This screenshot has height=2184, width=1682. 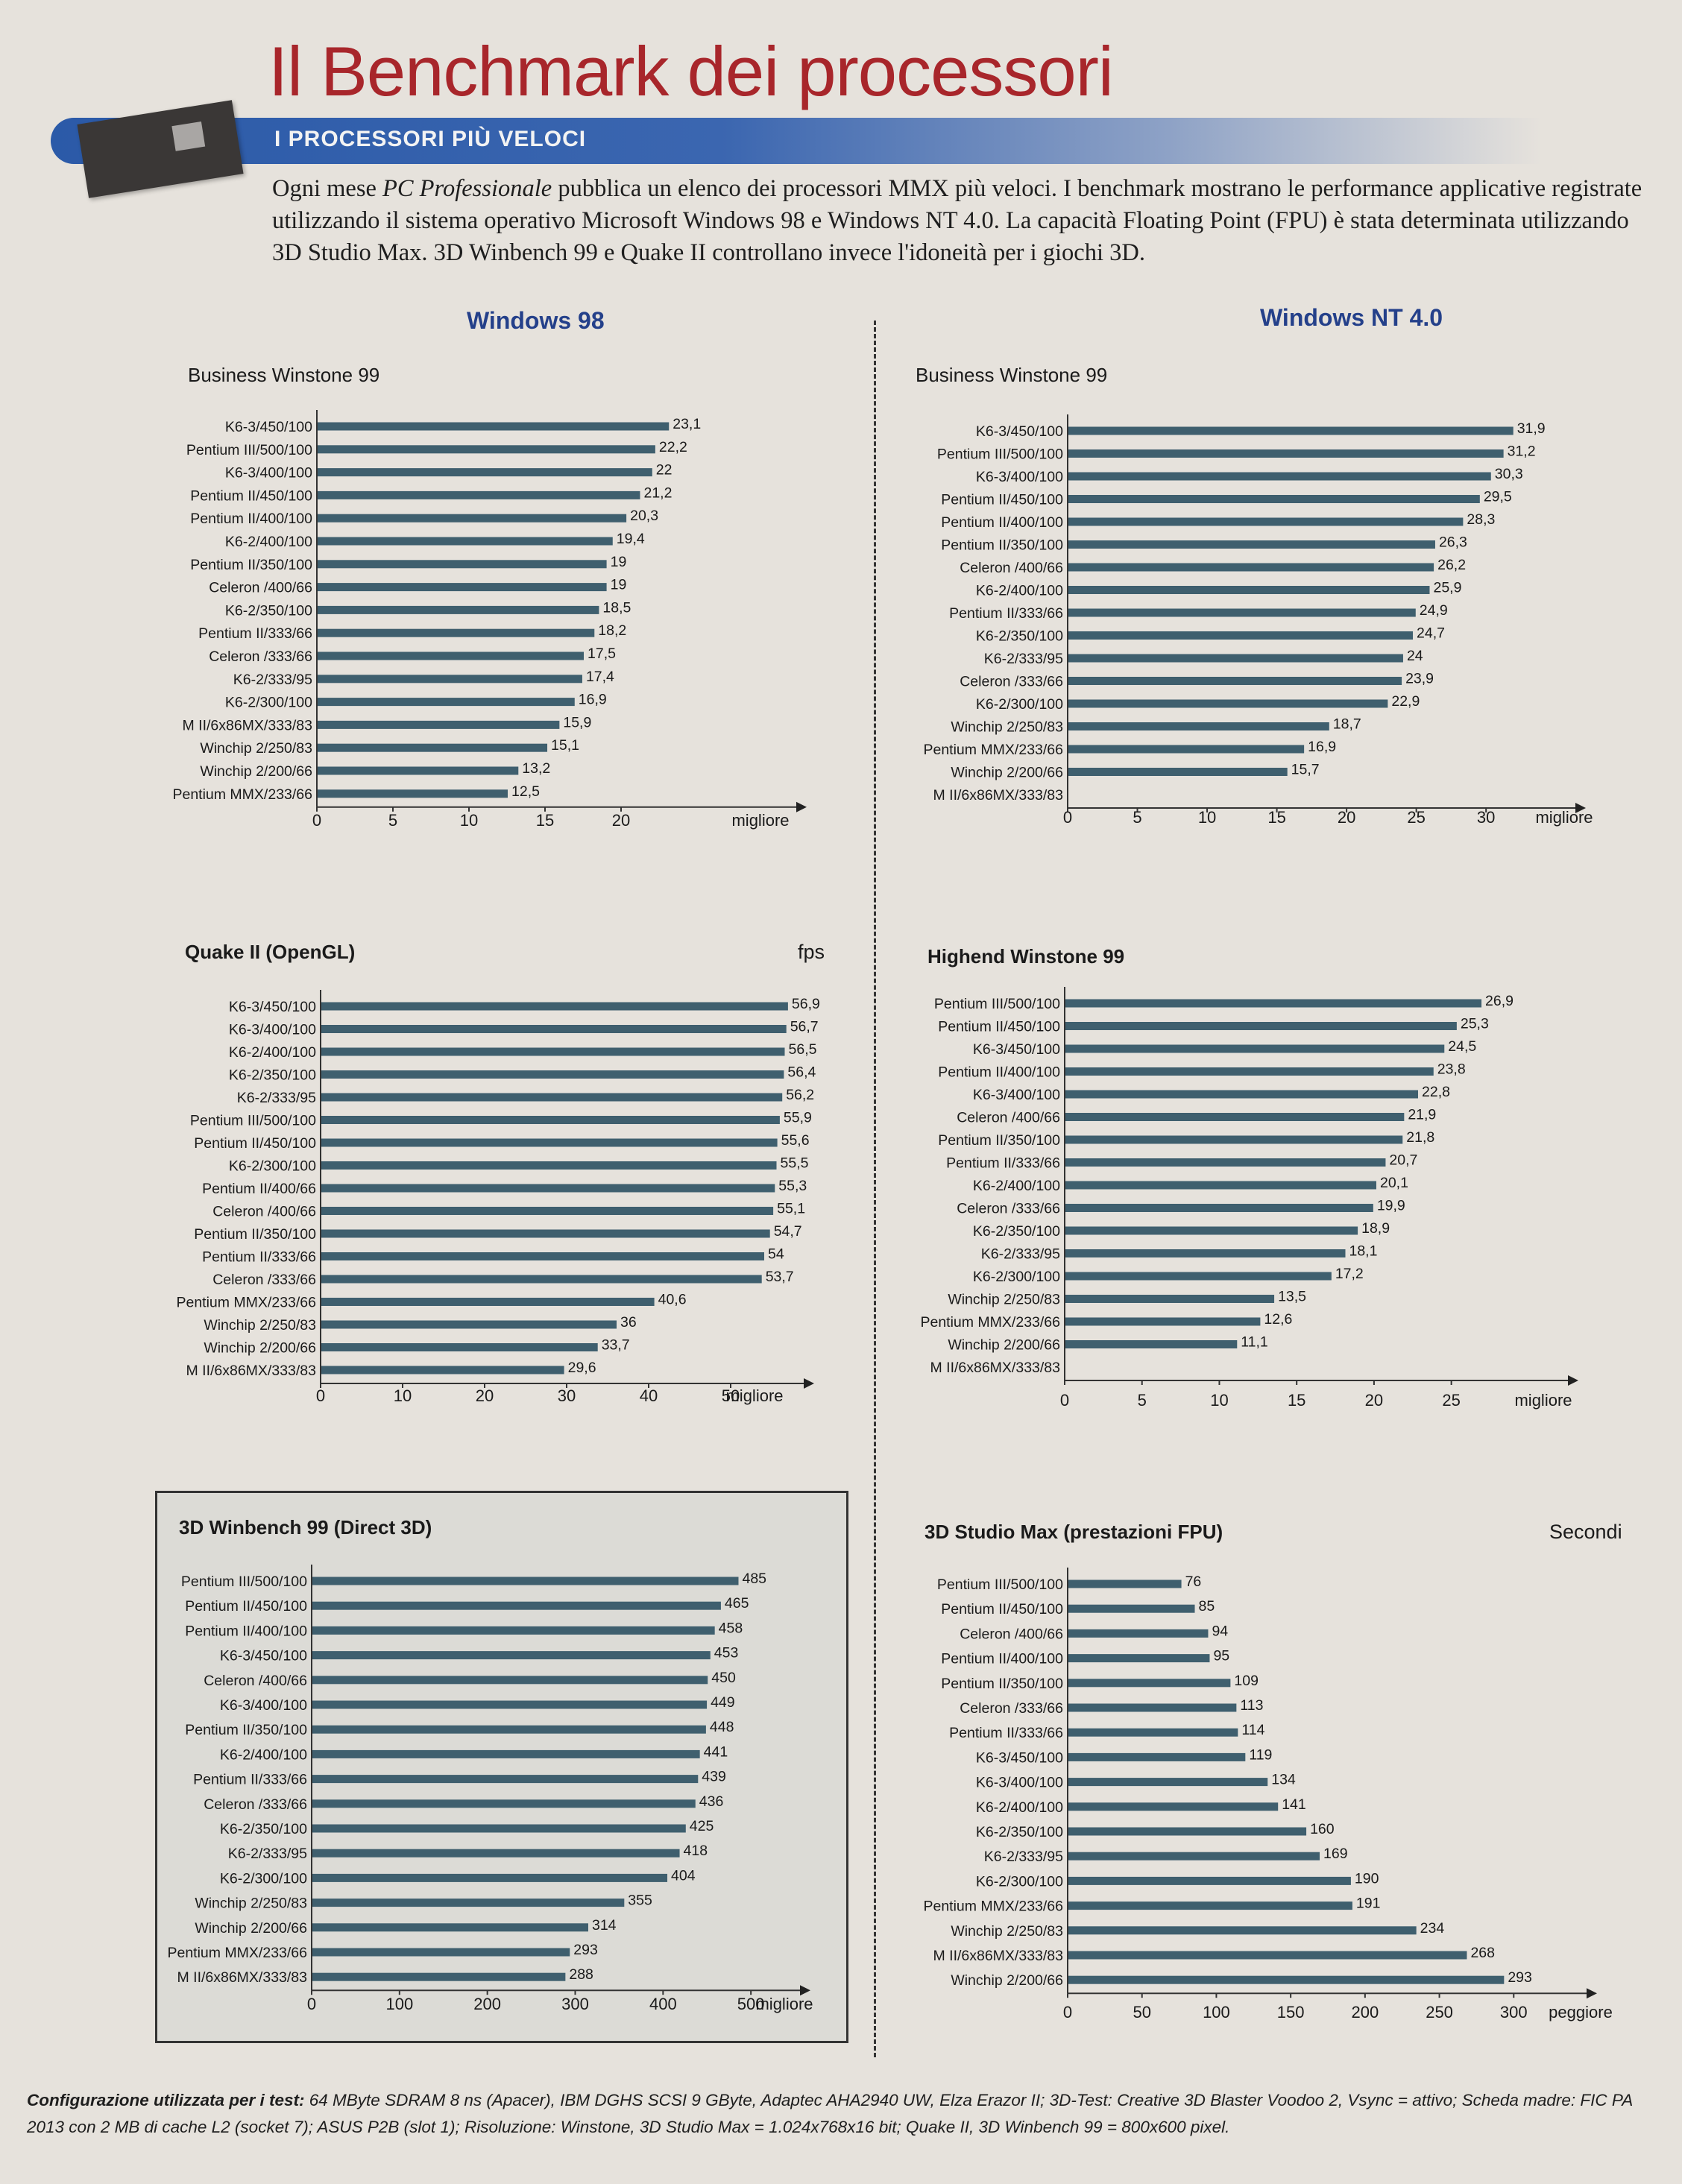 What do you see at coordinates (1283, 1780) in the screenshot?
I see `value-label: 134` at bounding box center [1283, 1780].